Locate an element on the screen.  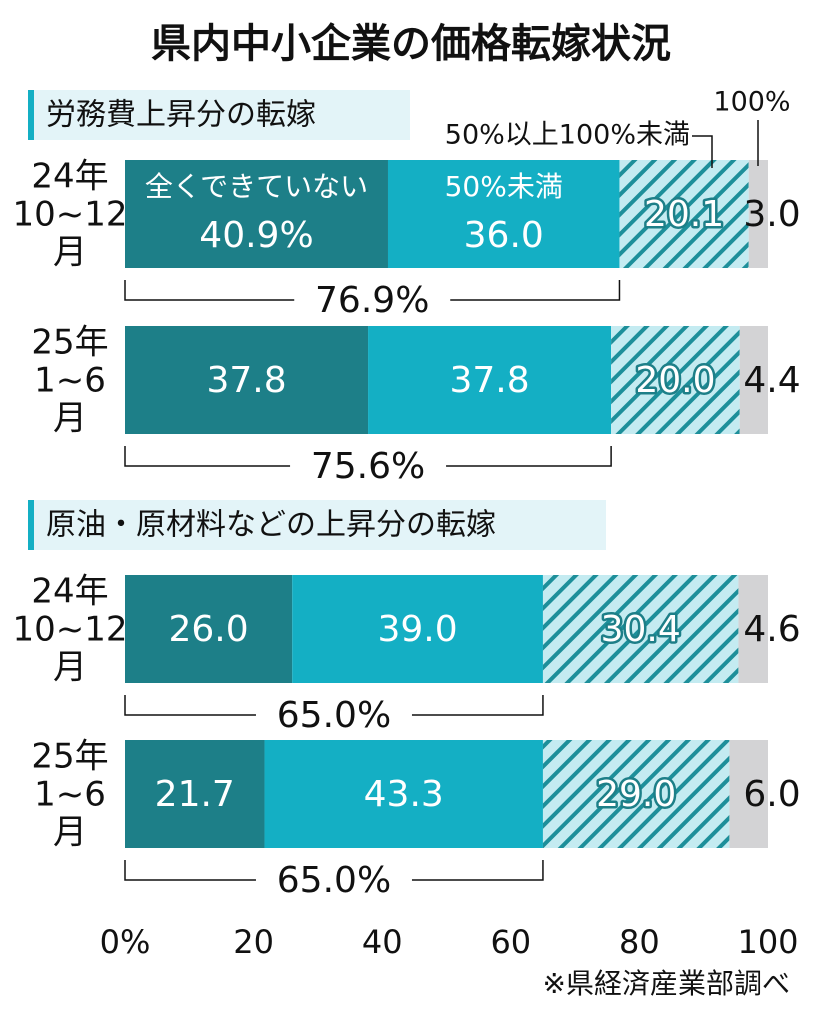
value-label: 3.0 is located at coordinates (771, 214).